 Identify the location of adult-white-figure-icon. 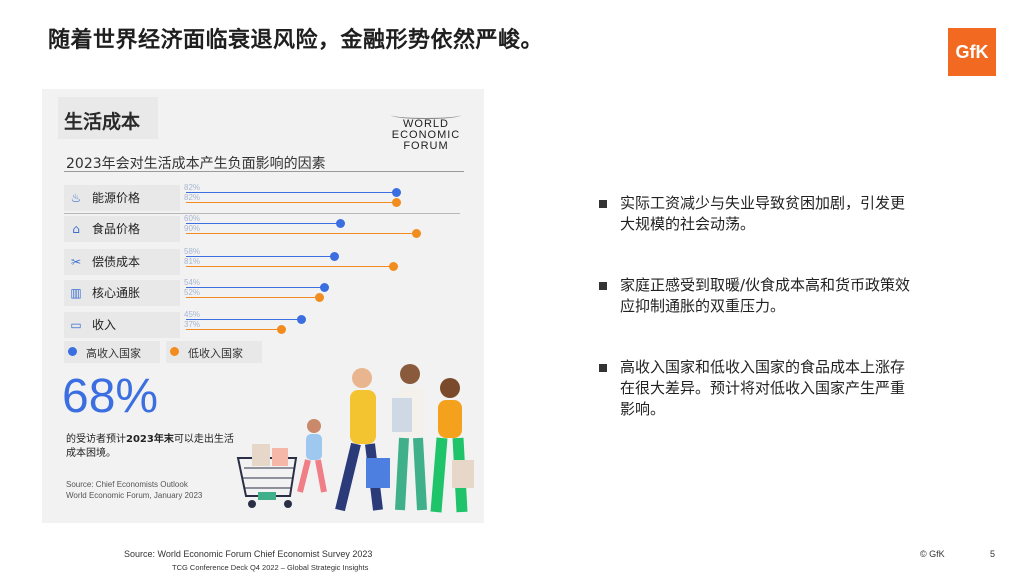
(409, 437).